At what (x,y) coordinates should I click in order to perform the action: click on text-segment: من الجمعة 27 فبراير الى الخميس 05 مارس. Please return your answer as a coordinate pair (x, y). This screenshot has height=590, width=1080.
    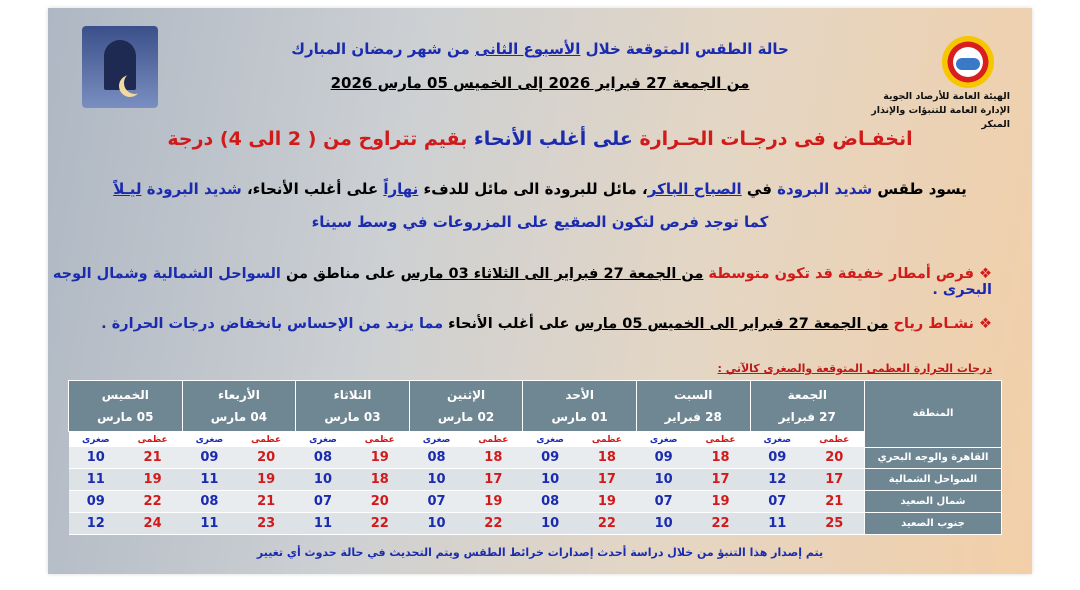
    Looking at the image, I should click on (731, 324).